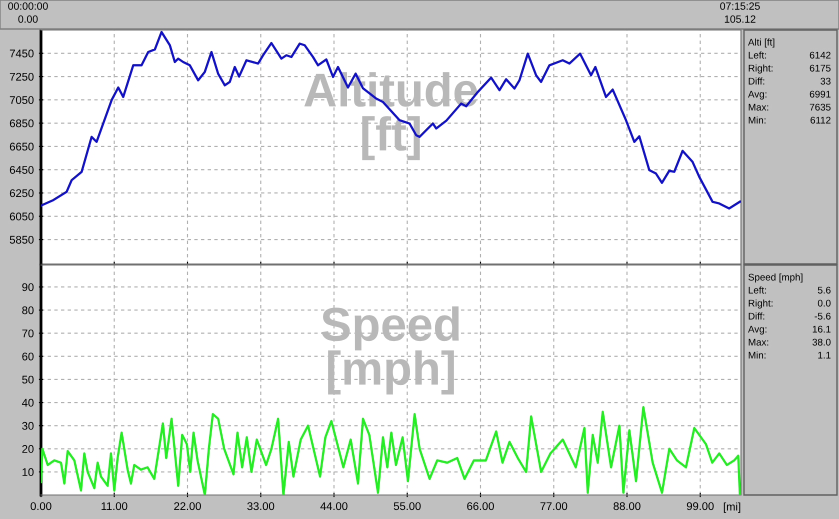 This screenshot has height=519, width=839. Describe the element at coordinates (820, 120) in the screenshot. I see `text: 6112` at that location.